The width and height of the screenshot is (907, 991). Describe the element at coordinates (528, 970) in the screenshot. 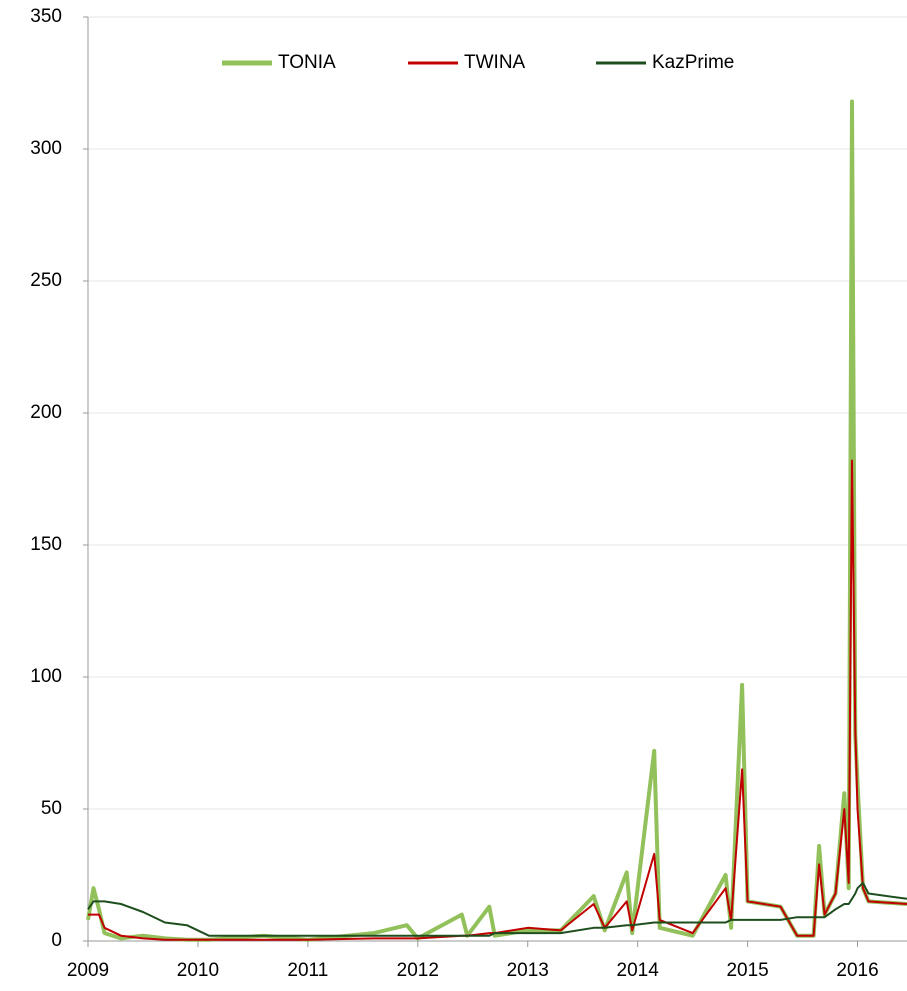

I see `x-tick-label: 2013` at that location.